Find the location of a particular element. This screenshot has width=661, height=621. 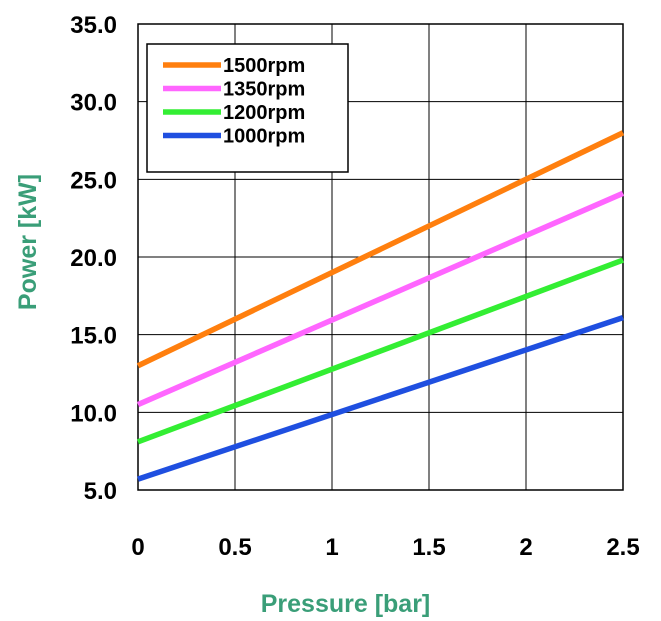

legend-label-1500rpm: 1500rpm is located at coordinates (264, 66).